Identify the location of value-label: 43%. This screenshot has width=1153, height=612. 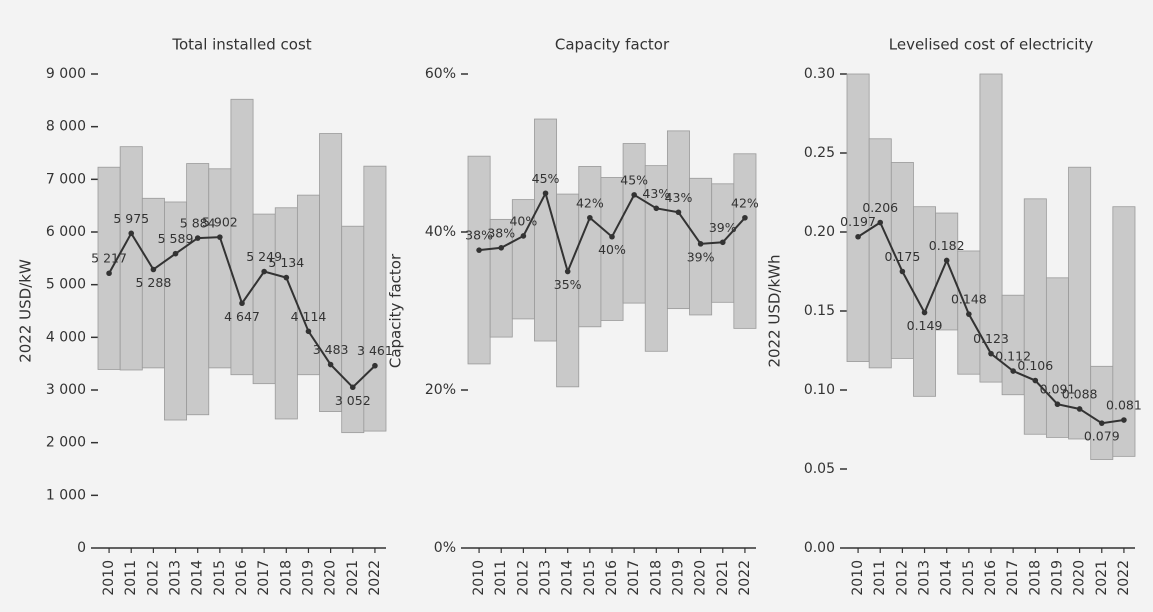
(656, 193).